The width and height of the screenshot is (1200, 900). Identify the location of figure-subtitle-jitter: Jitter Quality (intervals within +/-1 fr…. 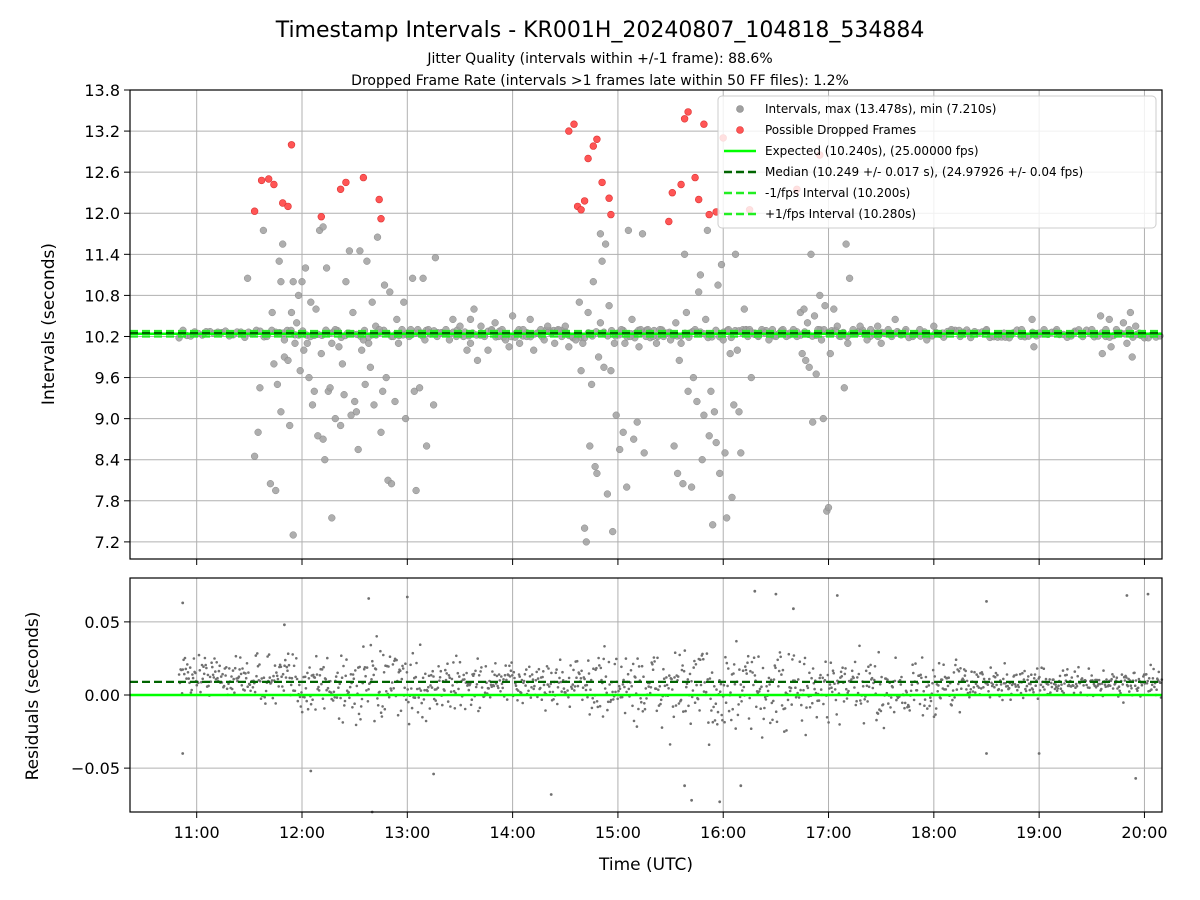
(599, 59).